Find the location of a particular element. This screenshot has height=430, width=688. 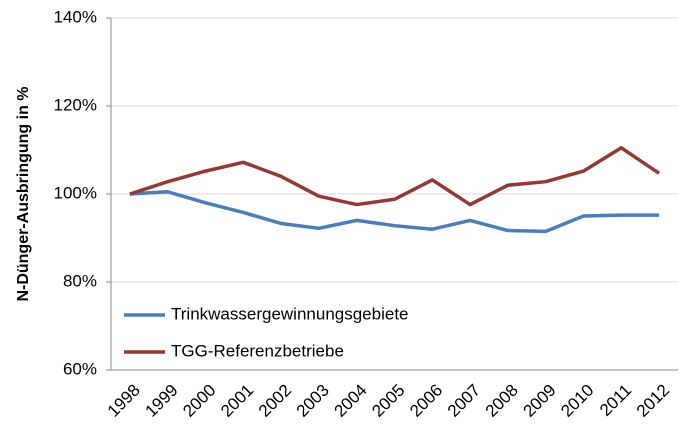

x-tick-label: 2009 is located at coordinates (540, 401).